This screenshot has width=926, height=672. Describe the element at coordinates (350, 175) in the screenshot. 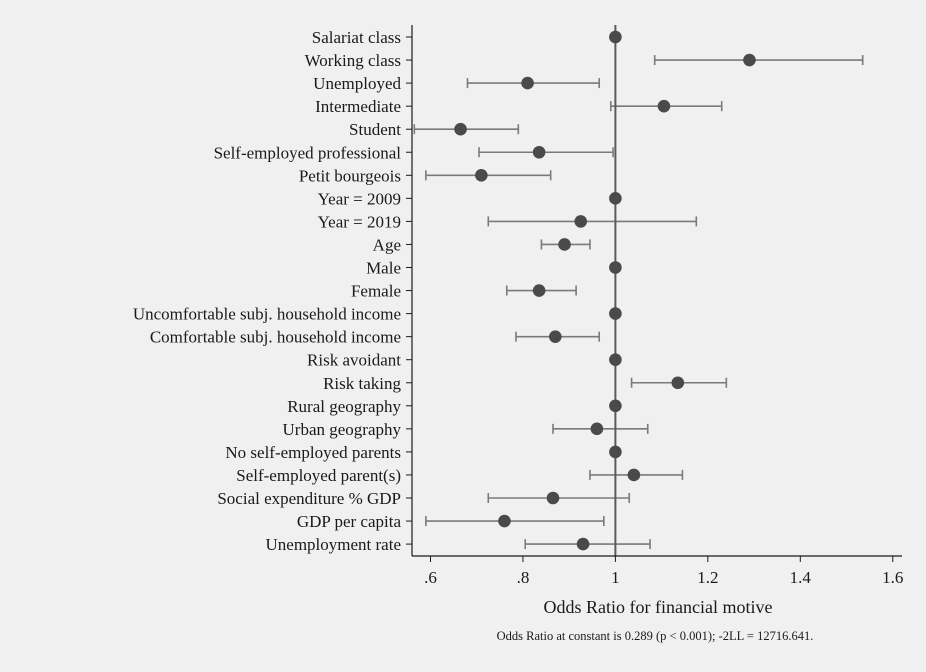

I see `category-label: Petit bourgeois` at that location.